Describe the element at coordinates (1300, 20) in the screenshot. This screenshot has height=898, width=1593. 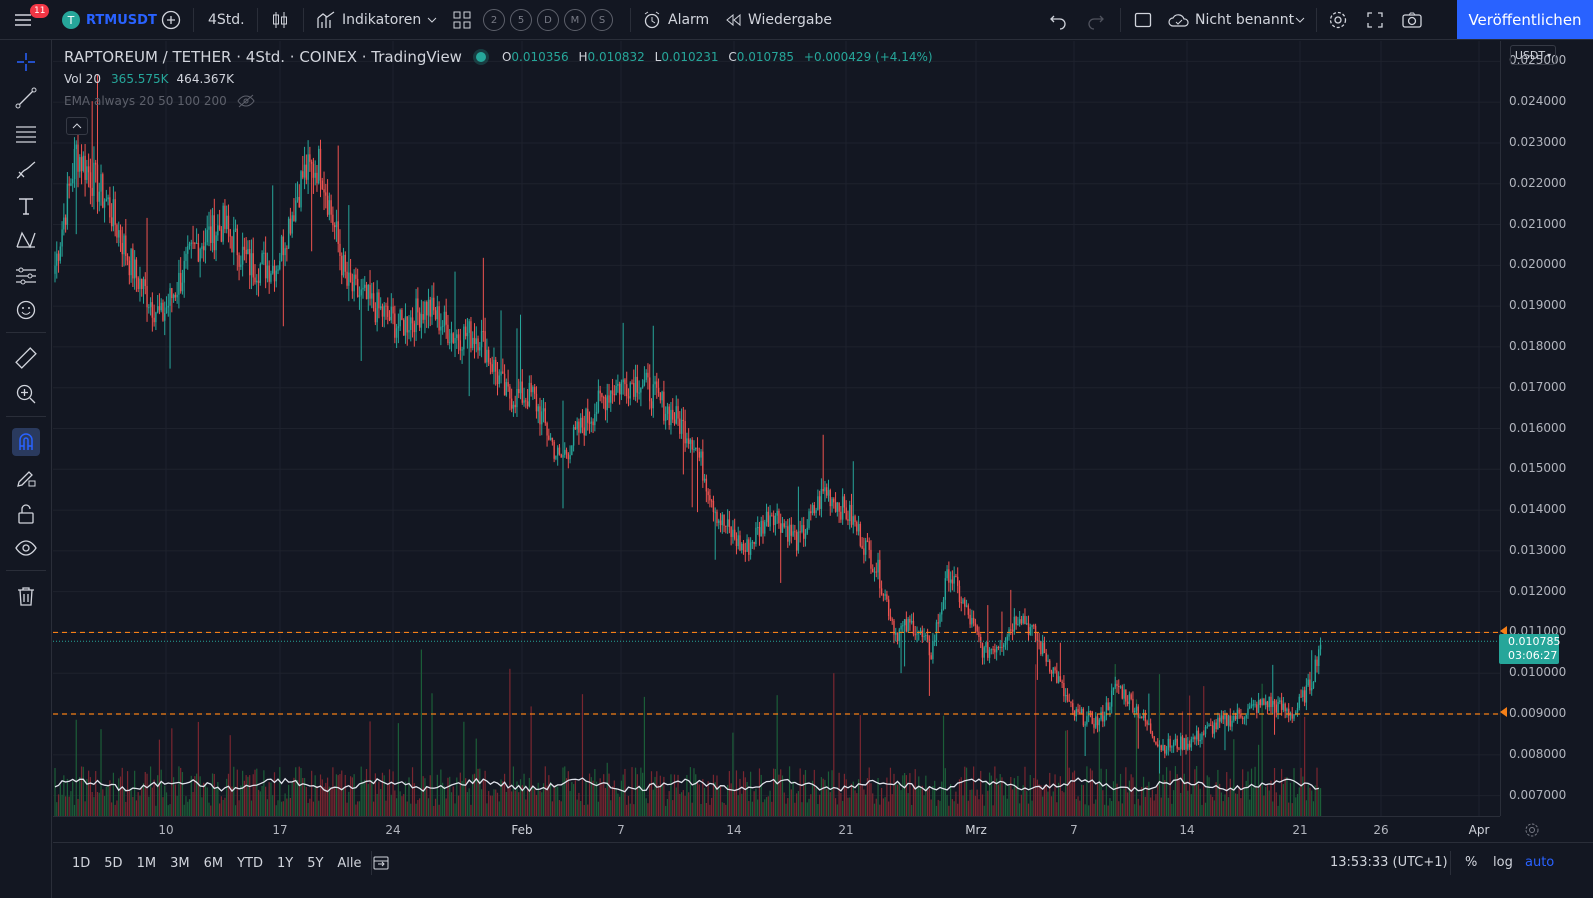
I see `layout-name-dropdown` at that location.